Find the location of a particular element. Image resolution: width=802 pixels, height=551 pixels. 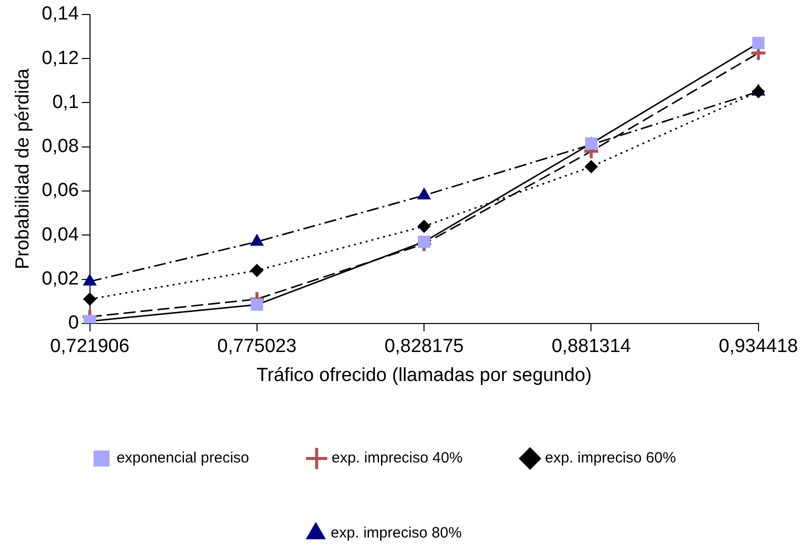

legend-label: exp. impreciso 40% is located at coordinates (397, 458).